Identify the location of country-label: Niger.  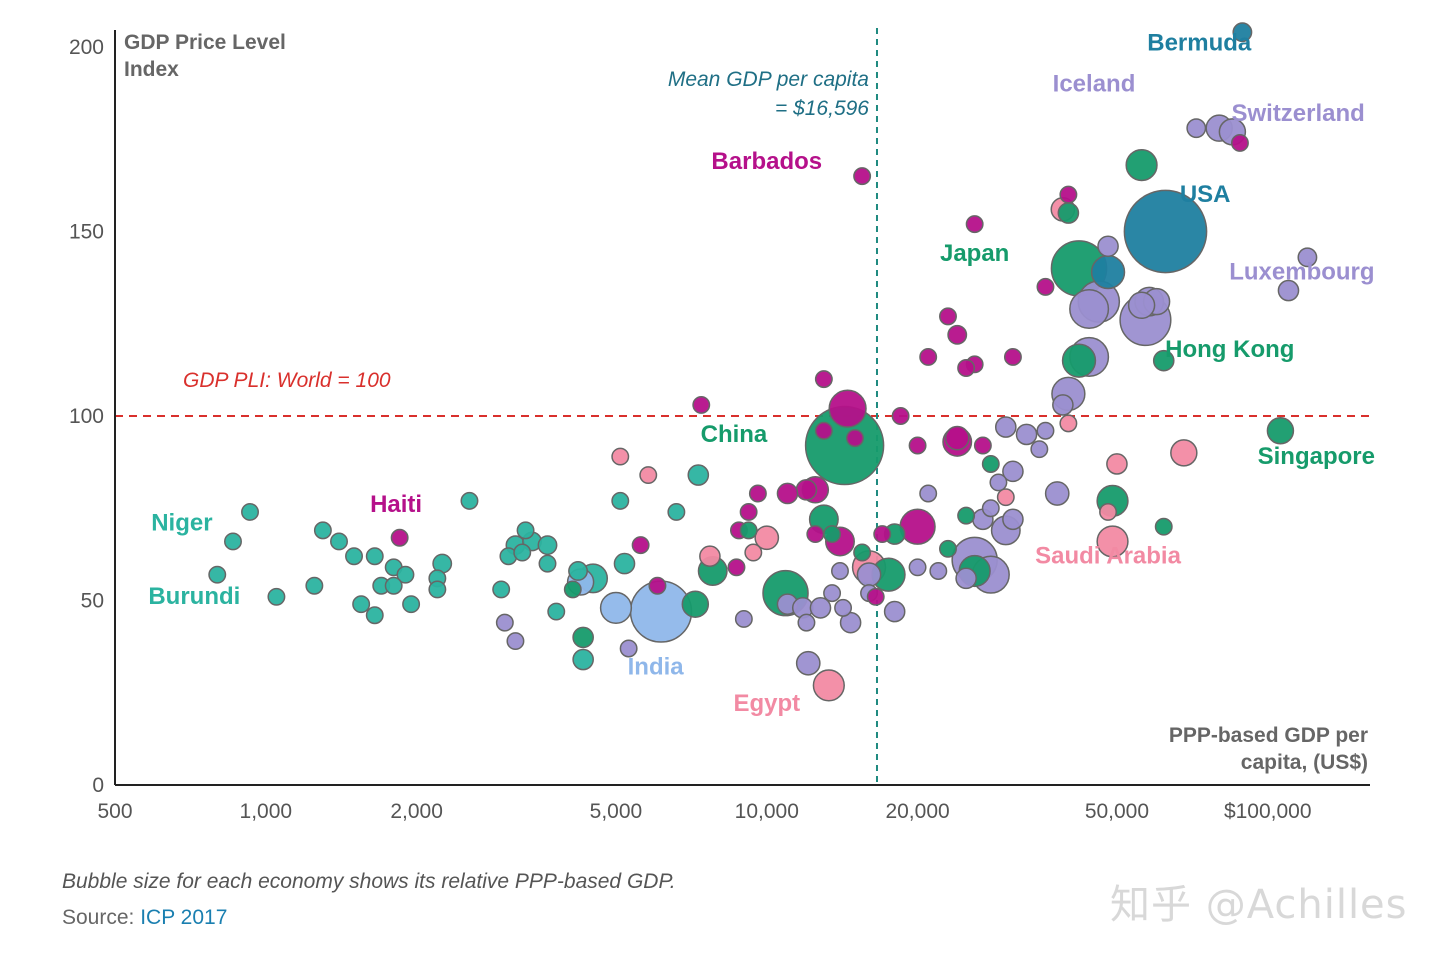
(181, 522).